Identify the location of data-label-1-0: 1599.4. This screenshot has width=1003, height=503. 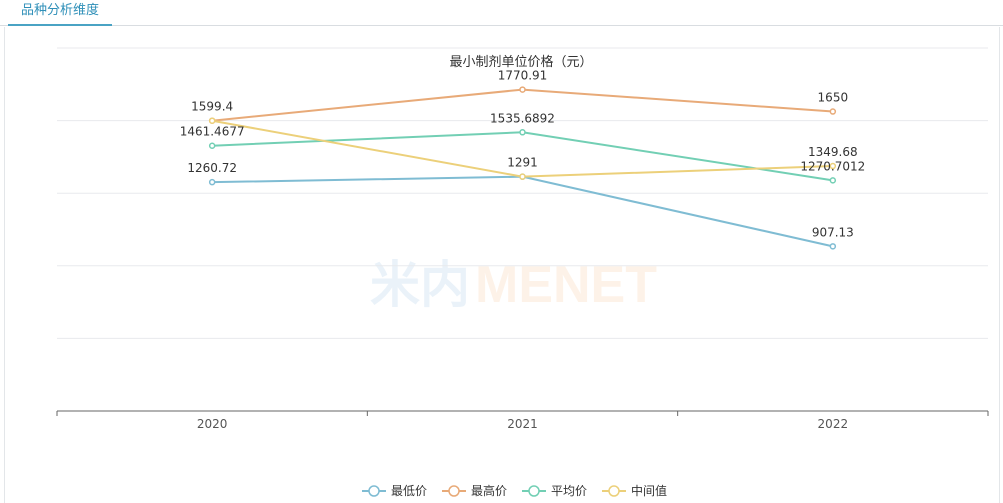
(212, 107).